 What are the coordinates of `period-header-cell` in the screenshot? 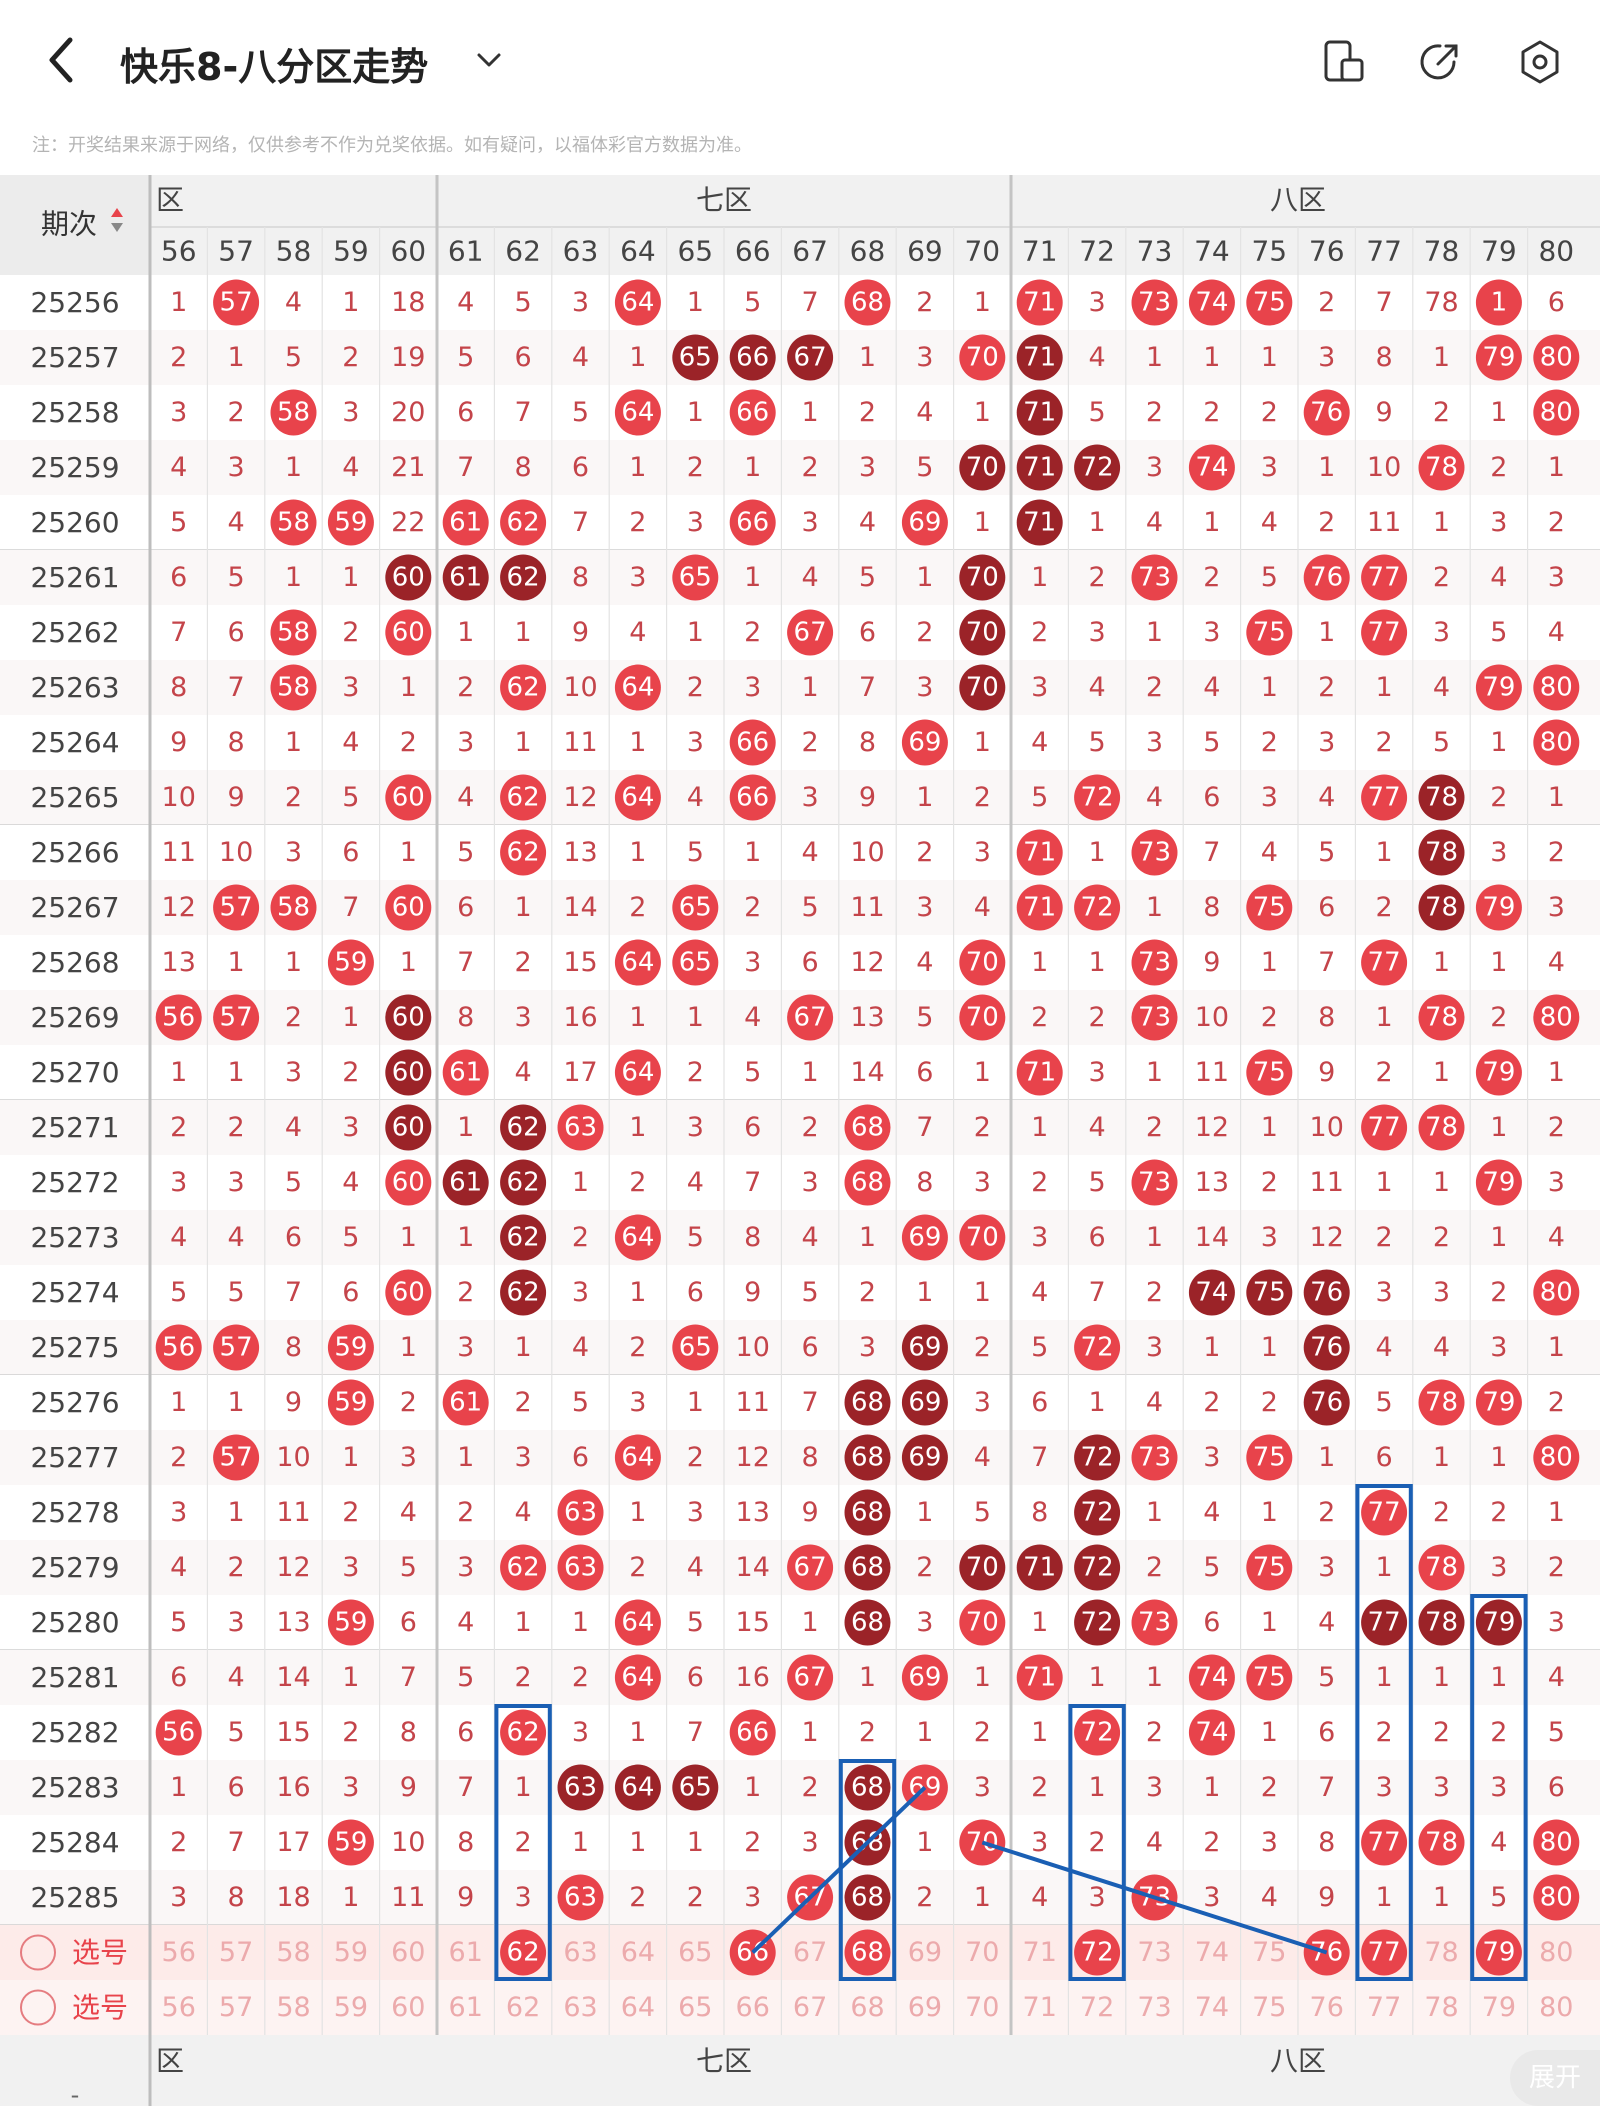 It's located at (75, 225).